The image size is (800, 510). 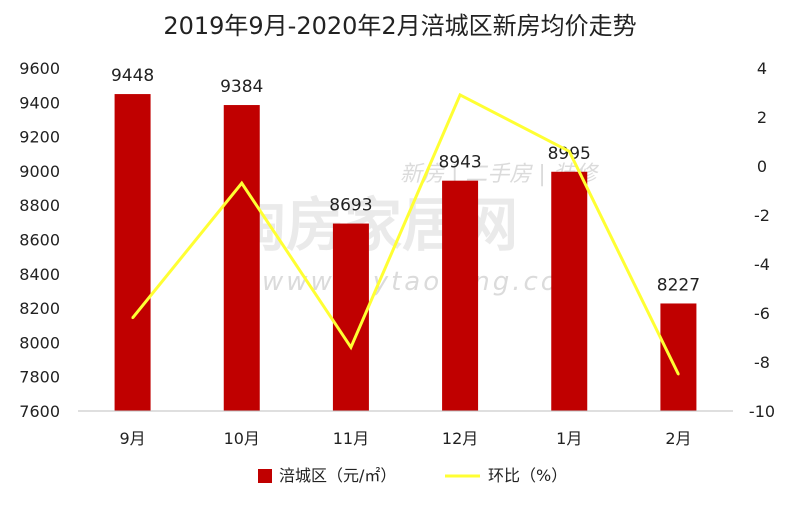 I want to click on y-right-tick-6: 2, so click(x=762, y=117).